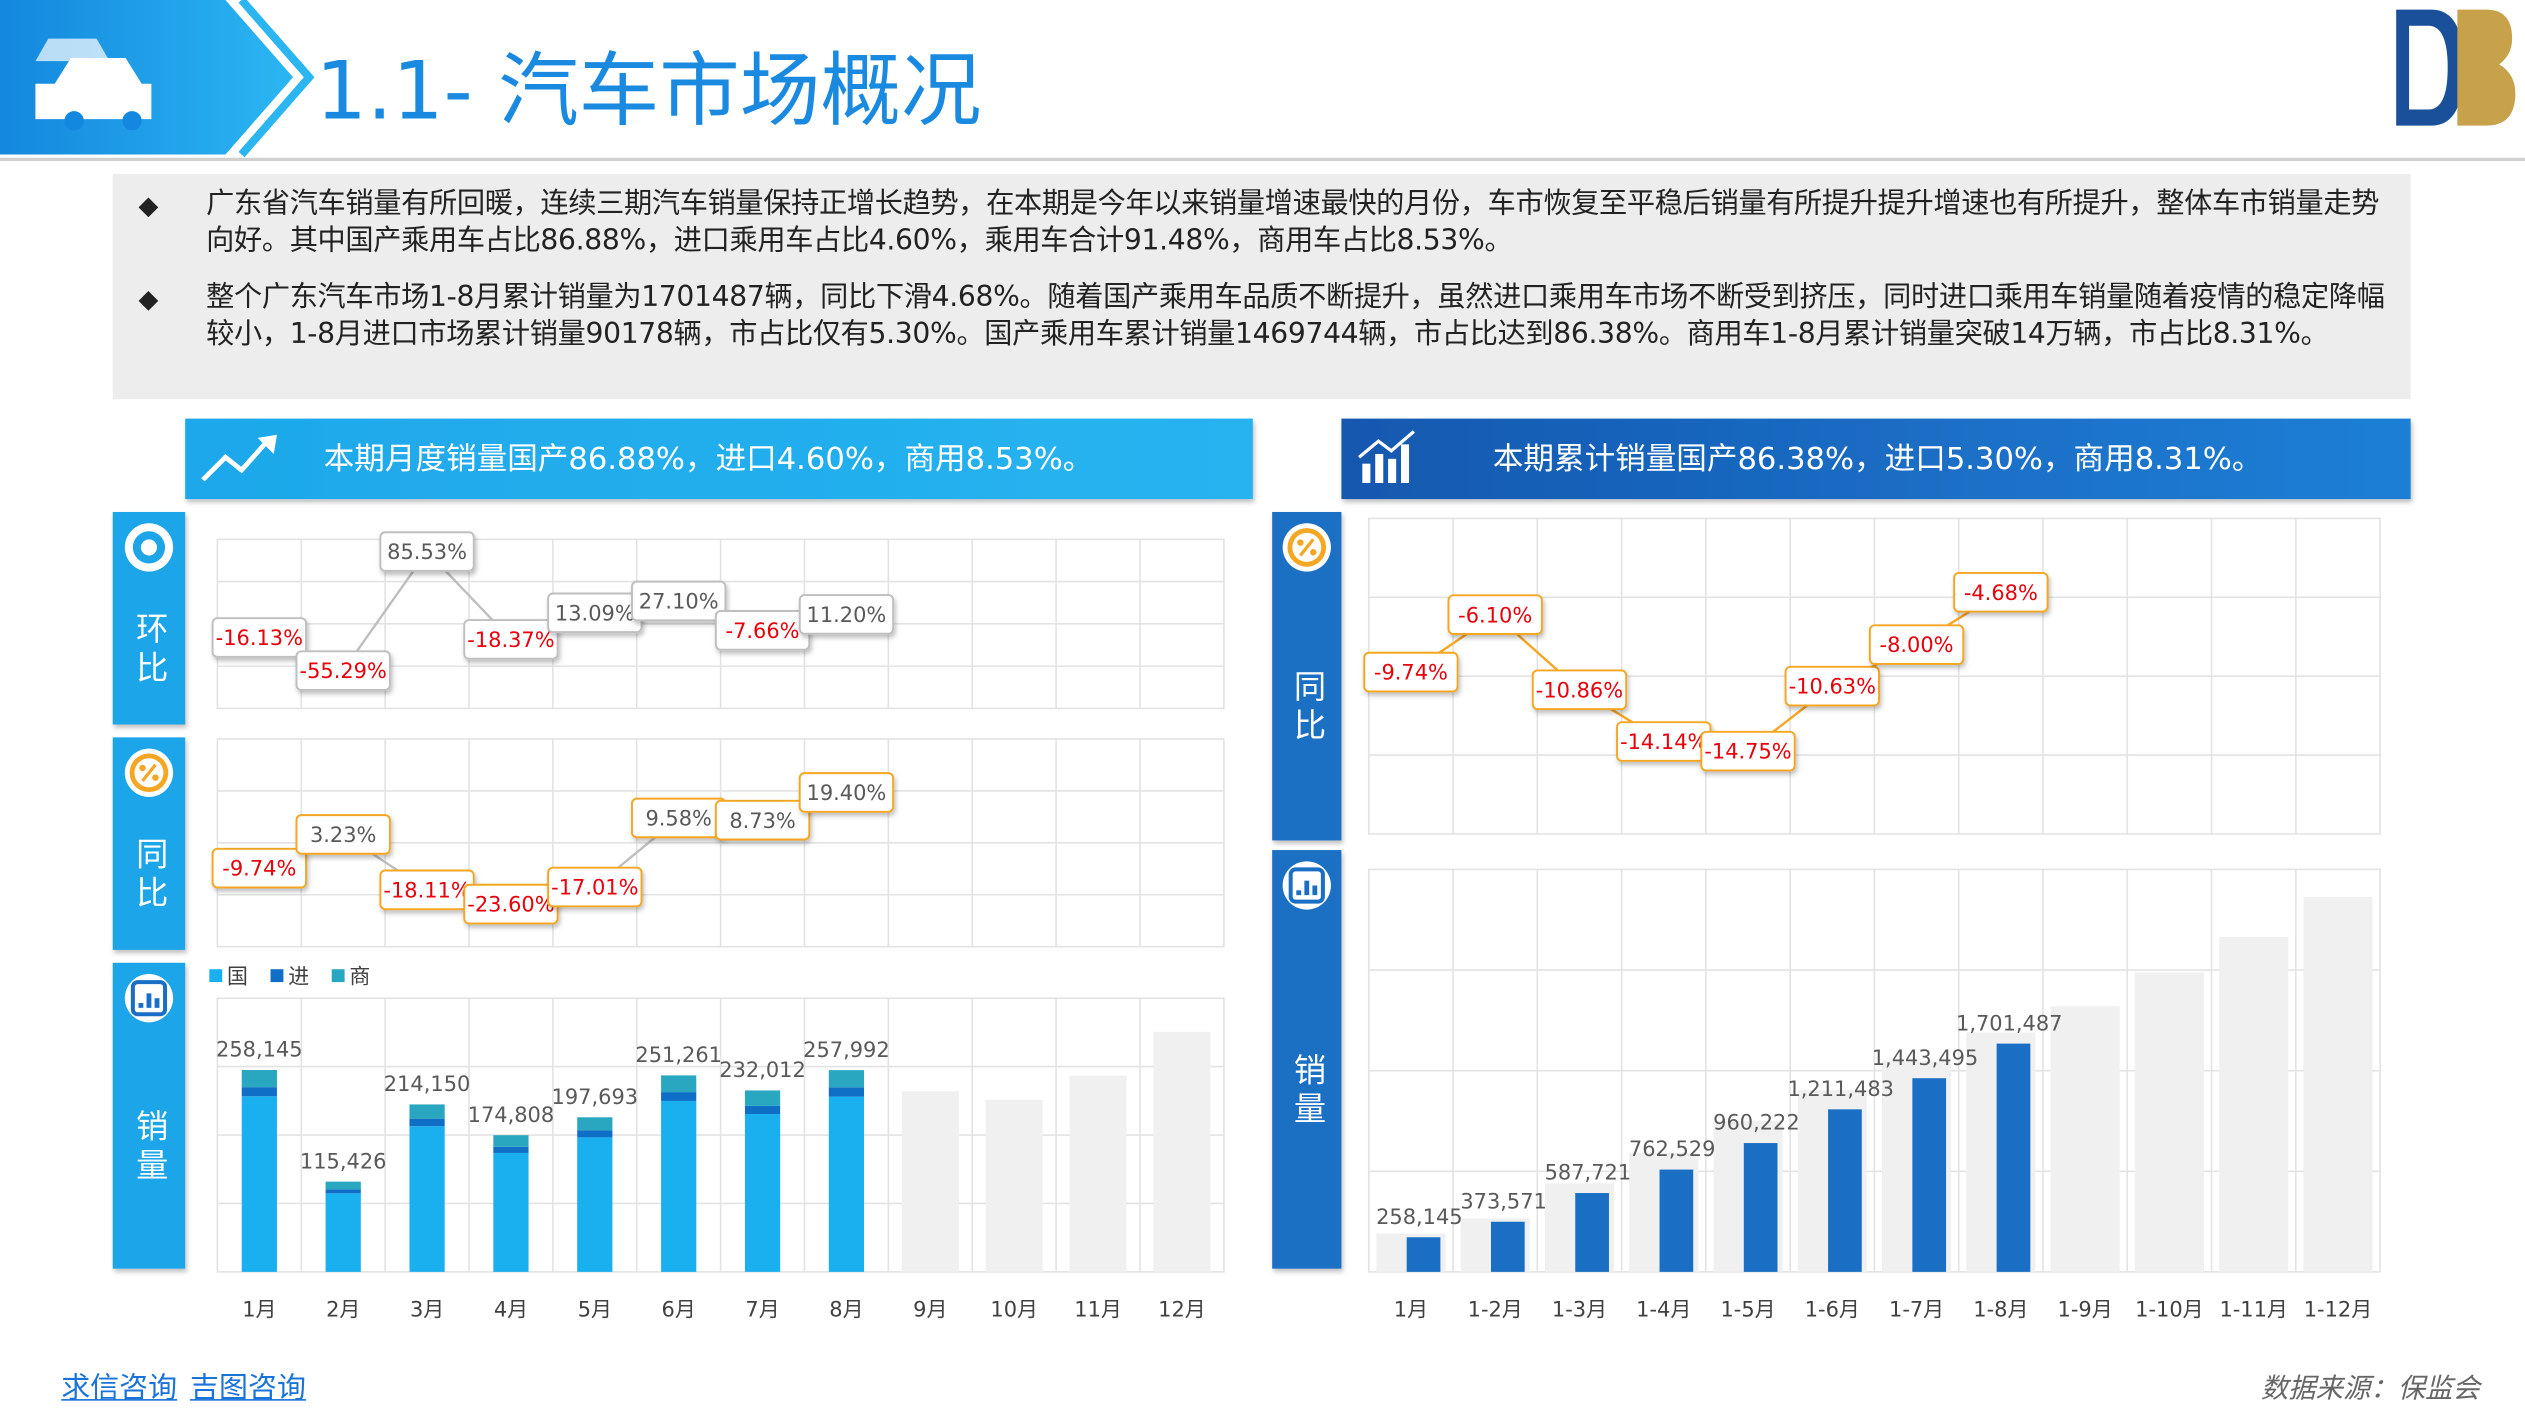  I want to click on x-tick-label: 1-9月, so click(2085, 1310).